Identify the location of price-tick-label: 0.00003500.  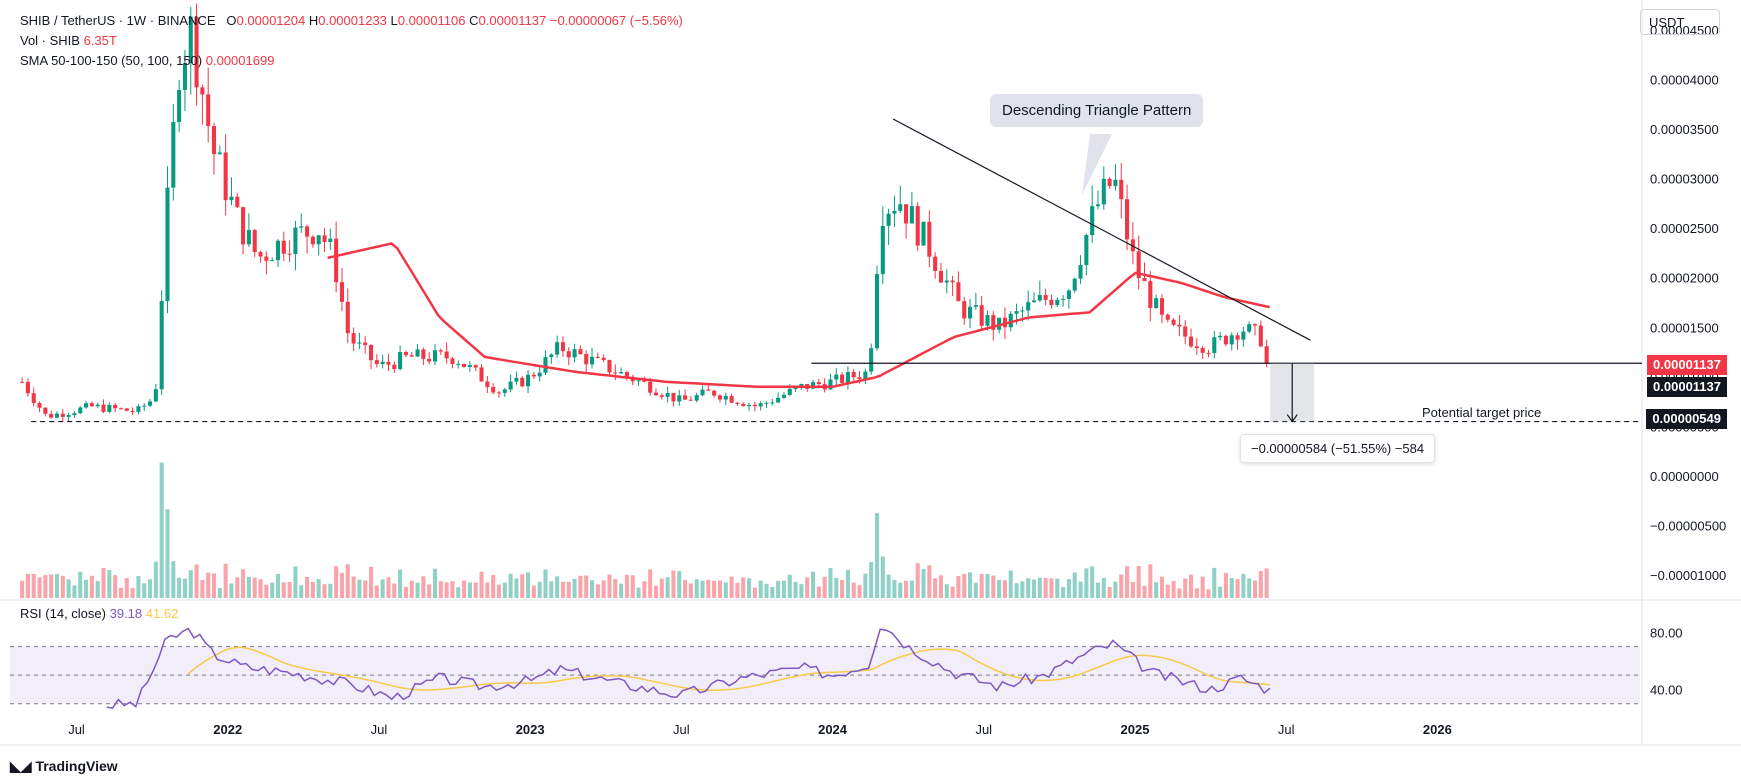
(1684, 129).